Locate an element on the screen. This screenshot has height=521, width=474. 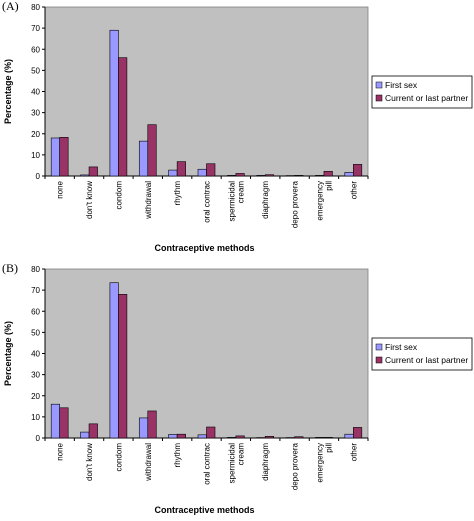
x-category-label-a: condom is located at coordinates (118, 195).